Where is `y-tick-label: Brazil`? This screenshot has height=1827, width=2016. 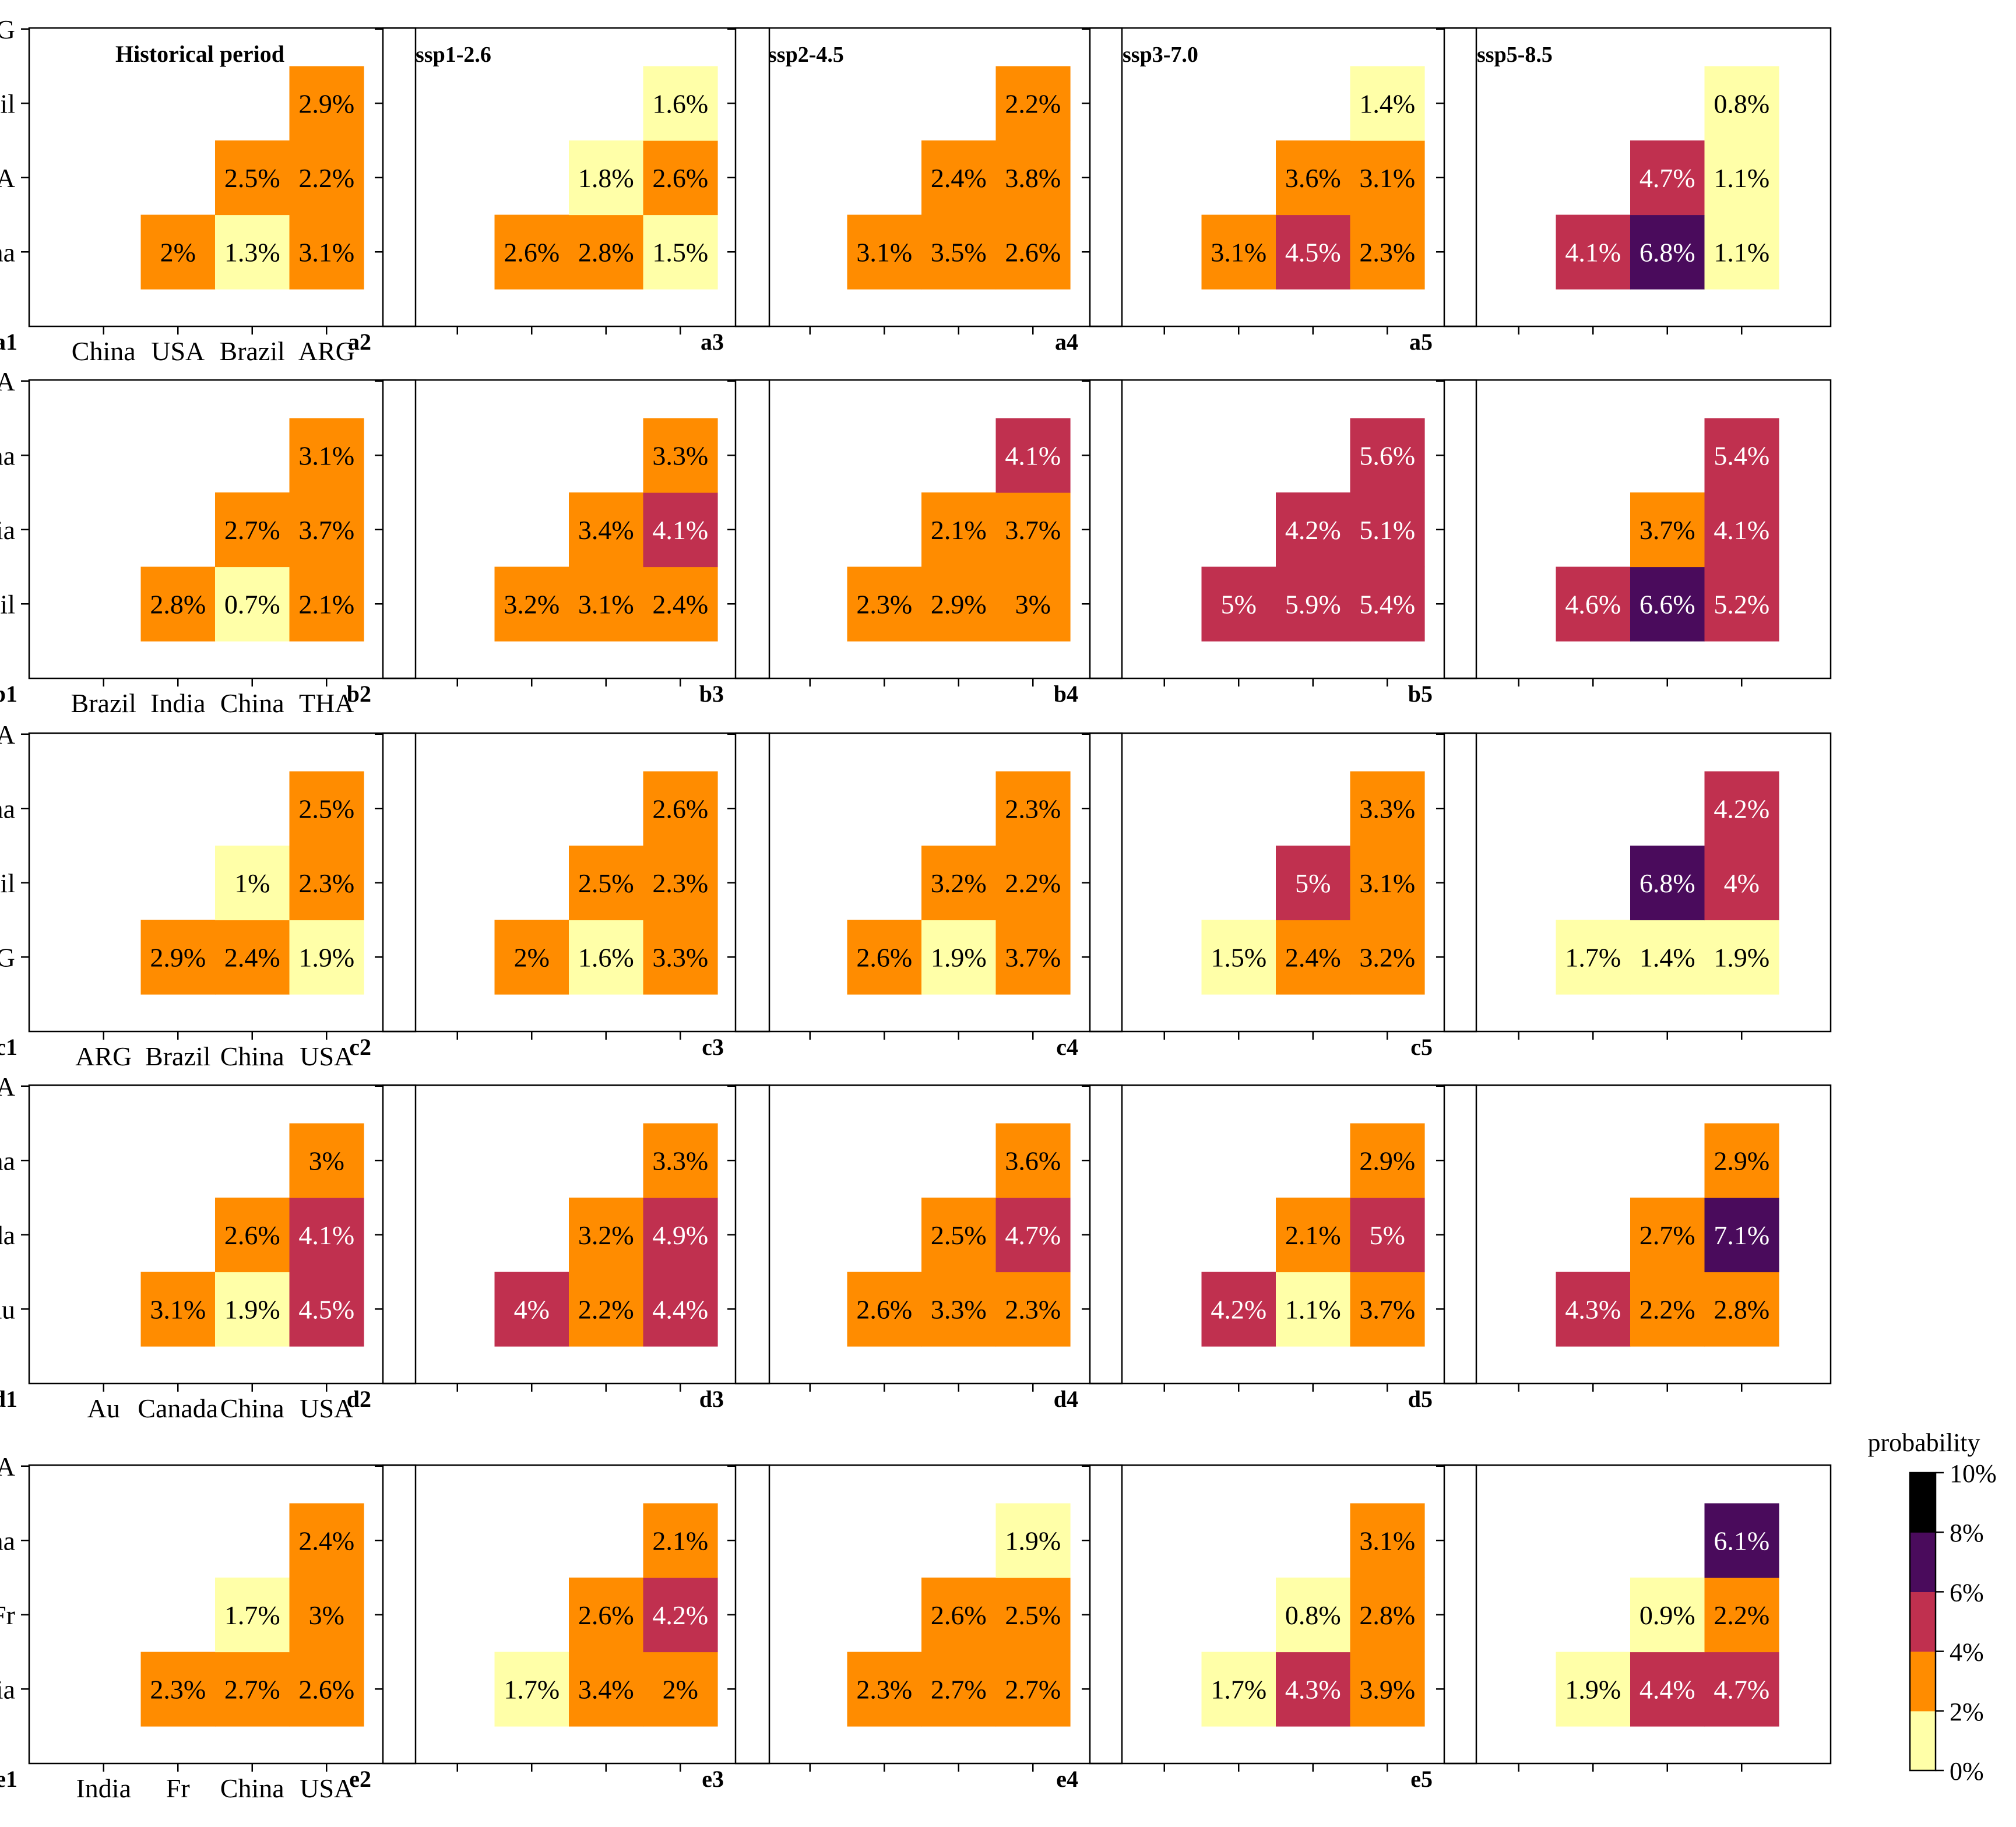
y-tick-label: Brazil is located at coordinates (7, 604).